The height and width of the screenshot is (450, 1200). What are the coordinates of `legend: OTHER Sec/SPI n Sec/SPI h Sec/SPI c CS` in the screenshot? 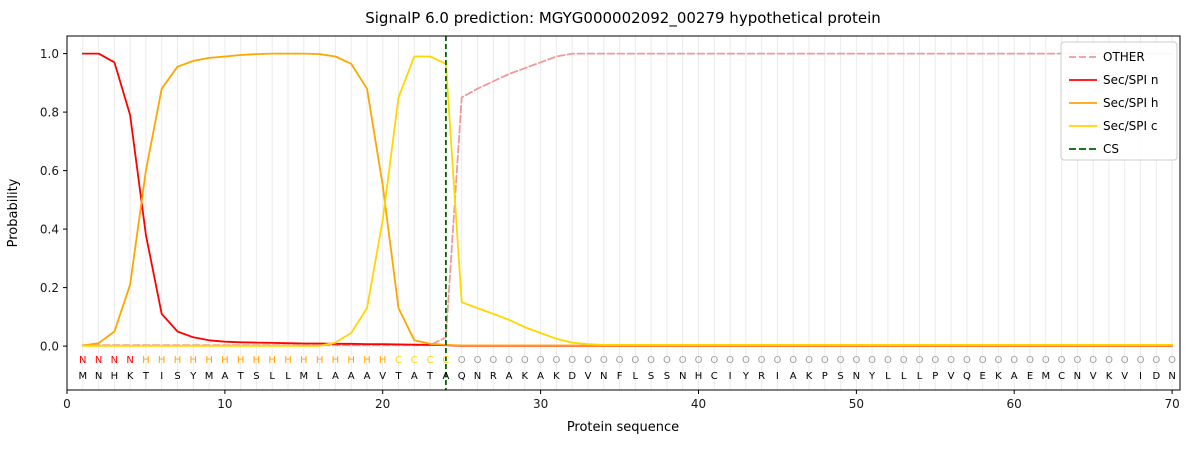 It's located at (1119, 101).